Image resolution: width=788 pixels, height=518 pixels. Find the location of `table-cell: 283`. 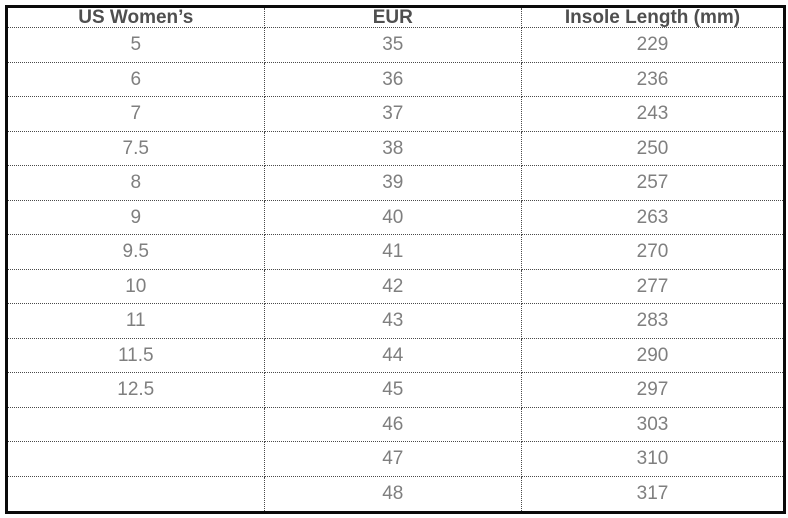

table-cell: 283 is located at coordinates (653, 321).